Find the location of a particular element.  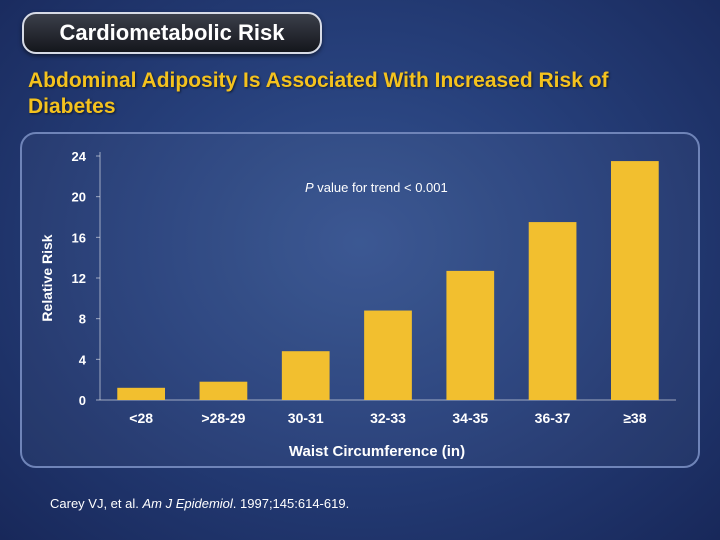

x-tick-label: >28-29 is located at coordinates (223, 418).